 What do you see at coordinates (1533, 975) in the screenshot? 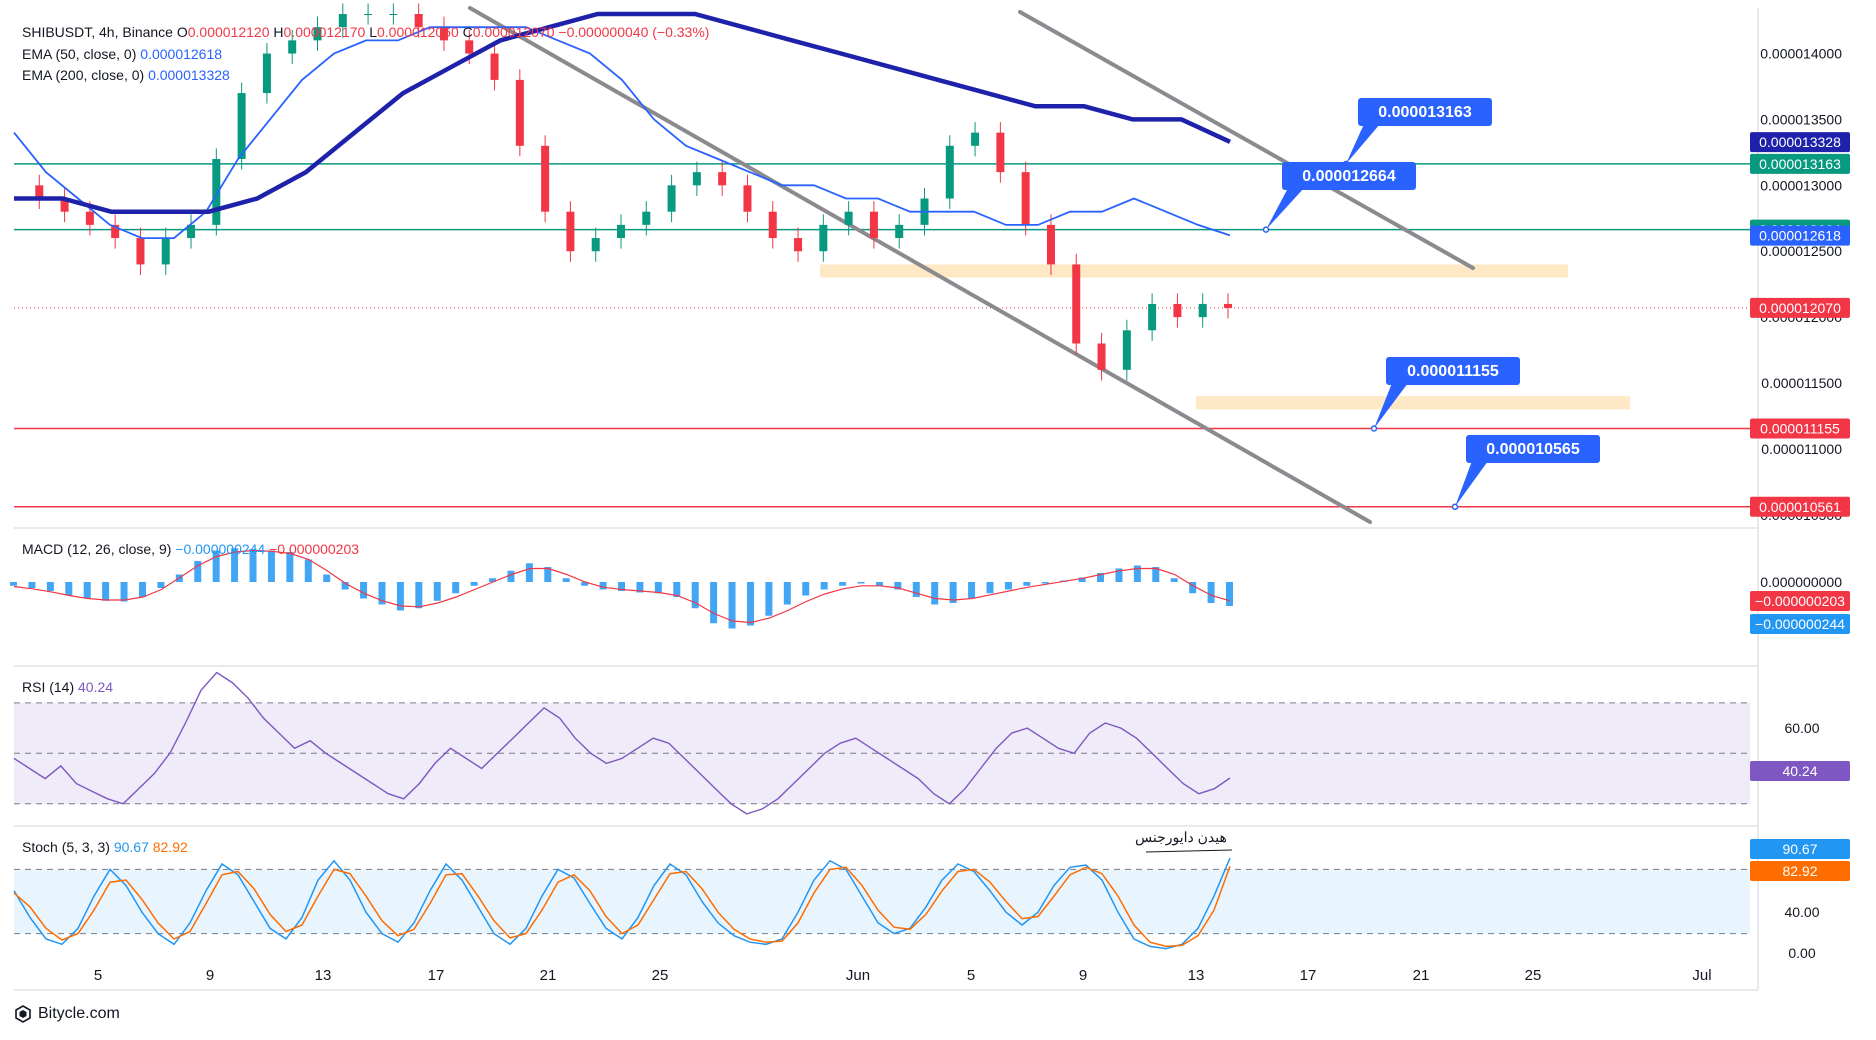
I see `x-tick-label: 25` at bounding box center [1533, 975].